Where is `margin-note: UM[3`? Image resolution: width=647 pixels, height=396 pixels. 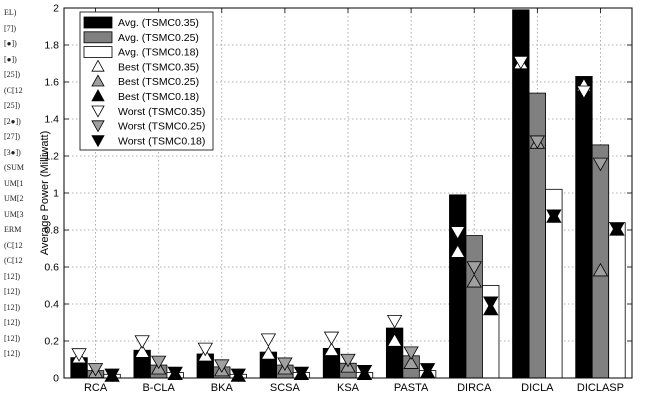
margin-note: UM[3 is located at coordinates (14, 214).